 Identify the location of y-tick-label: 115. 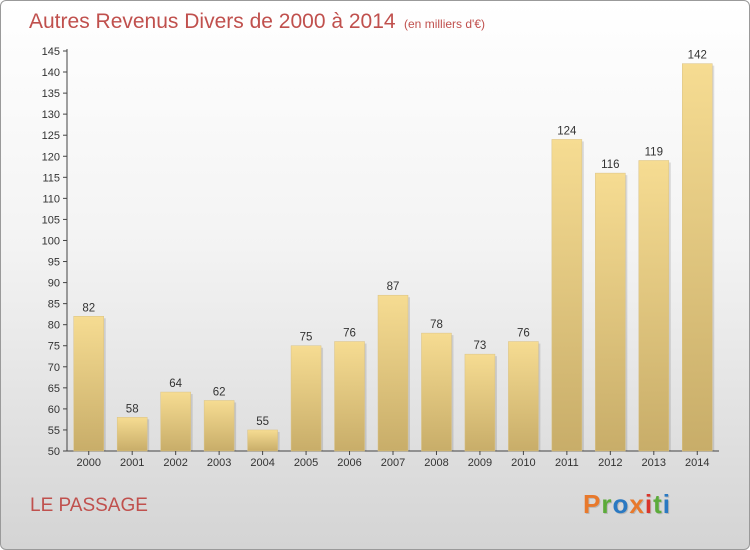
(51, 178).